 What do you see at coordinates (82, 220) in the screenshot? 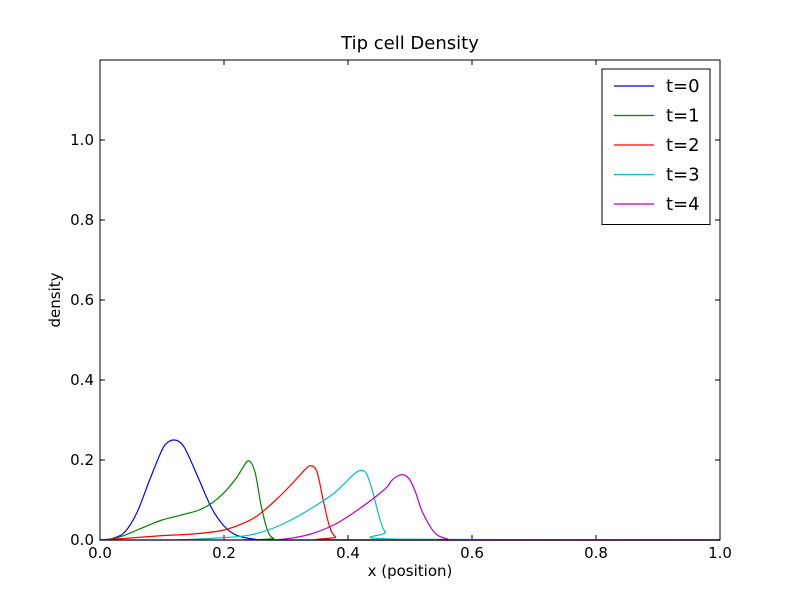
I see `y-tick-label: 0.8` at bounding box center [82, 220].